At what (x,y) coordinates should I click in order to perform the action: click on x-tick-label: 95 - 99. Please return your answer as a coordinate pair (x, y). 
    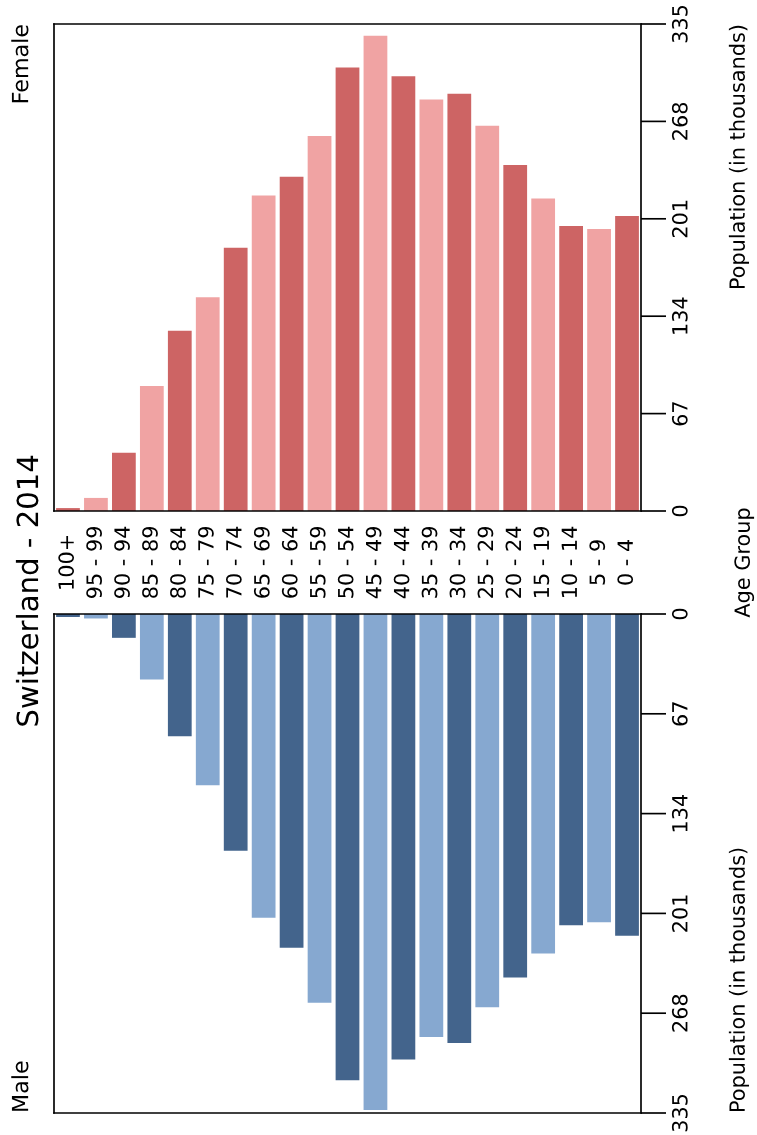
    Looking at the image, I should click on (94, 562).